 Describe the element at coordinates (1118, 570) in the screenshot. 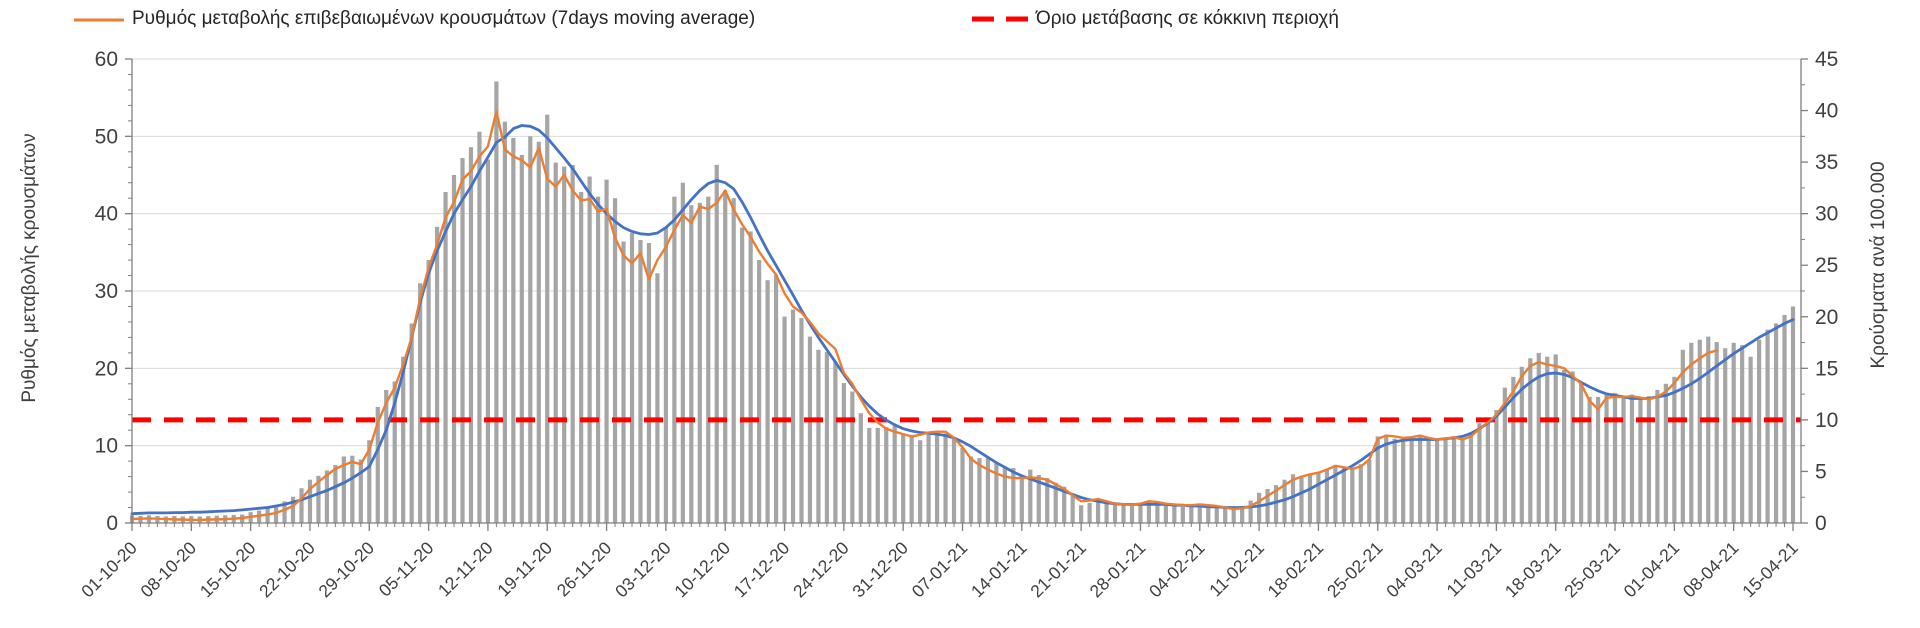

I see `svg-text: 28-01-21` at that location.